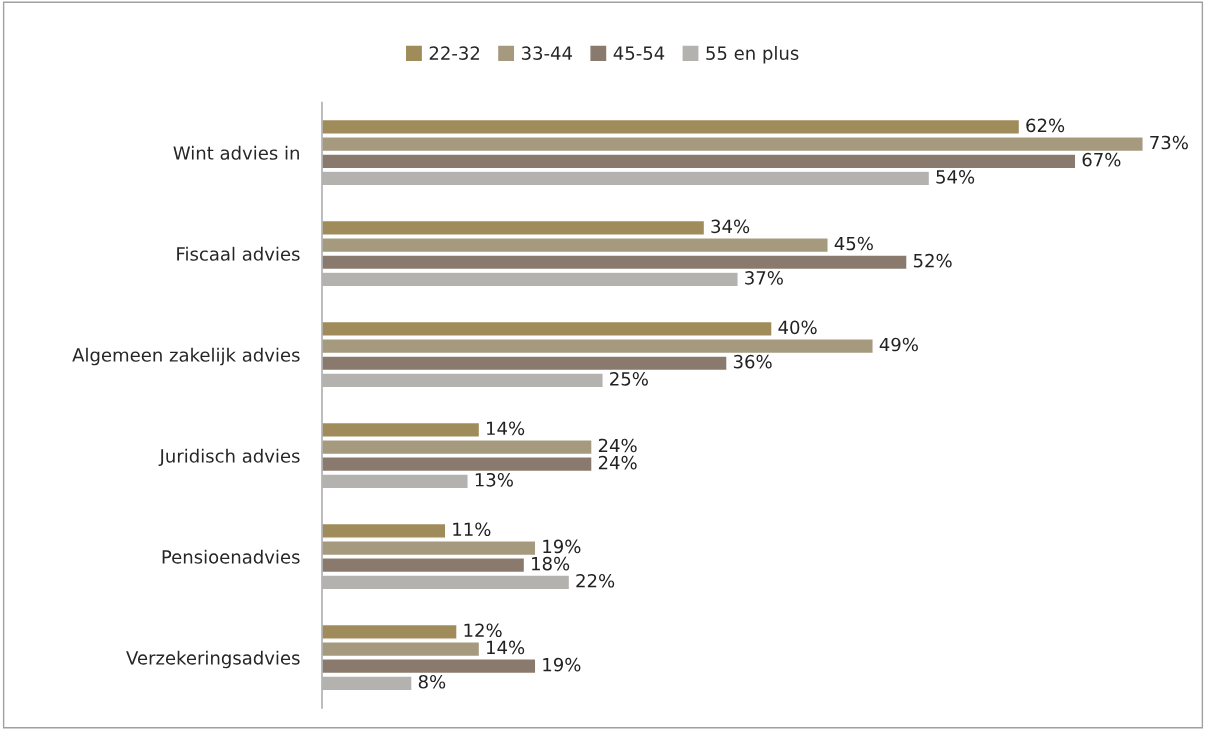  What do you see at coordinates (186, 356) in the screenshot?
I see `y-tick-label: Algemeen zakelijk advies` at bounding box center [186, 356].